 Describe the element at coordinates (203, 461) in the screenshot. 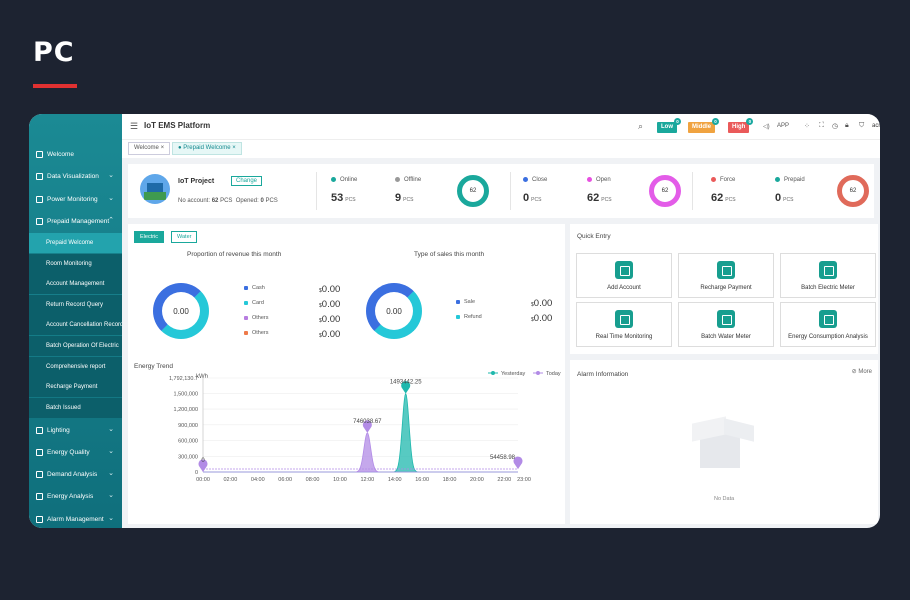

I see `annotation-label: 0` at that location.